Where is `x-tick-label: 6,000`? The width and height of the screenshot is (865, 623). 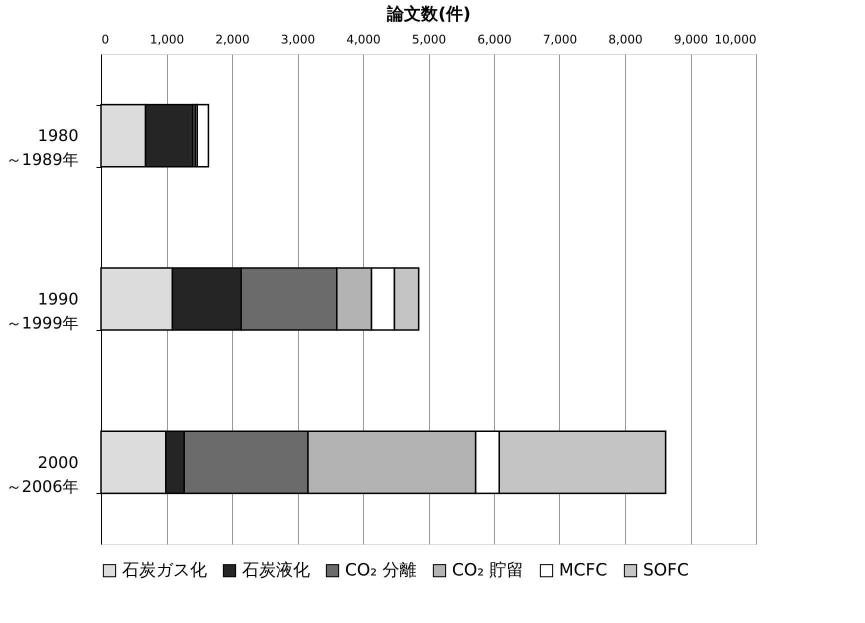 x-tick-label: 6,000 is located at coordinates (494, 39).